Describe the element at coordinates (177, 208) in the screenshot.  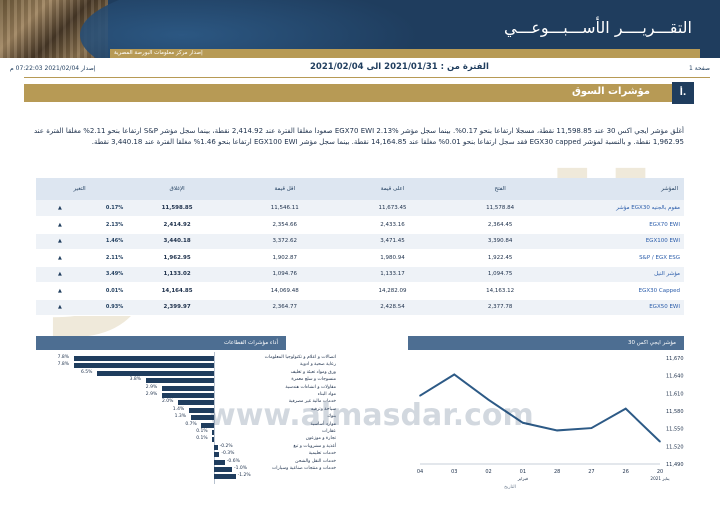
I see `cell-close: 11,598.85` at that location.